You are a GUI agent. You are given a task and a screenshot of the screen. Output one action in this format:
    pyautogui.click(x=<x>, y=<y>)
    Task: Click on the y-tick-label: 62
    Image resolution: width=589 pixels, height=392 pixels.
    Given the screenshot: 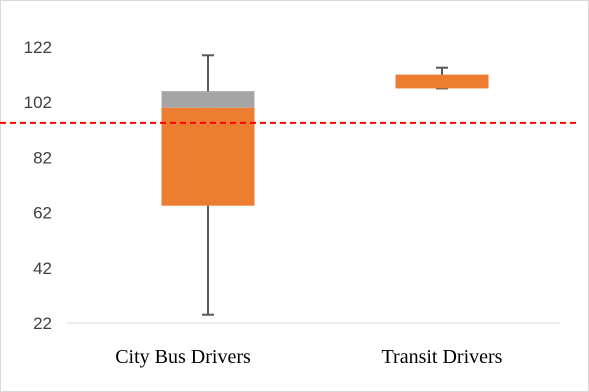 What is the action you would take?
    pyautogui.click(x=42, y=213)
    